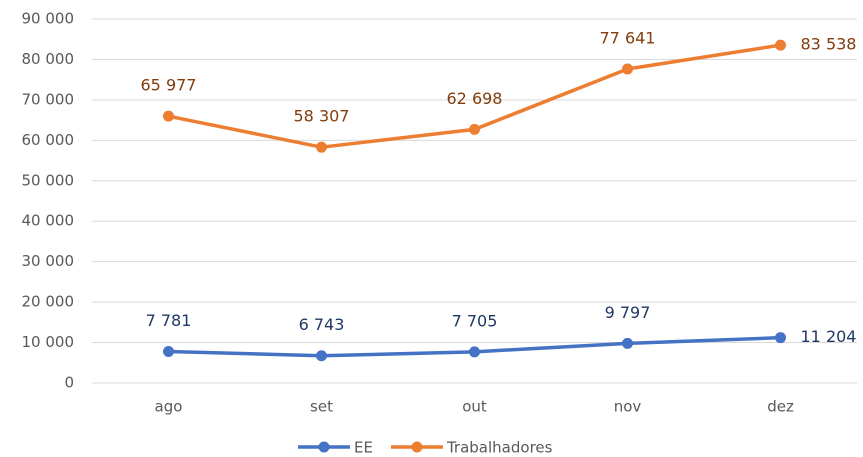 Image resolution: width=863 pixels, height=457 pixels. What do you see at coordinates (48, 140) in the screenshot?
I see `y-tick-label: 60 000` at bounding box center [48, 140].